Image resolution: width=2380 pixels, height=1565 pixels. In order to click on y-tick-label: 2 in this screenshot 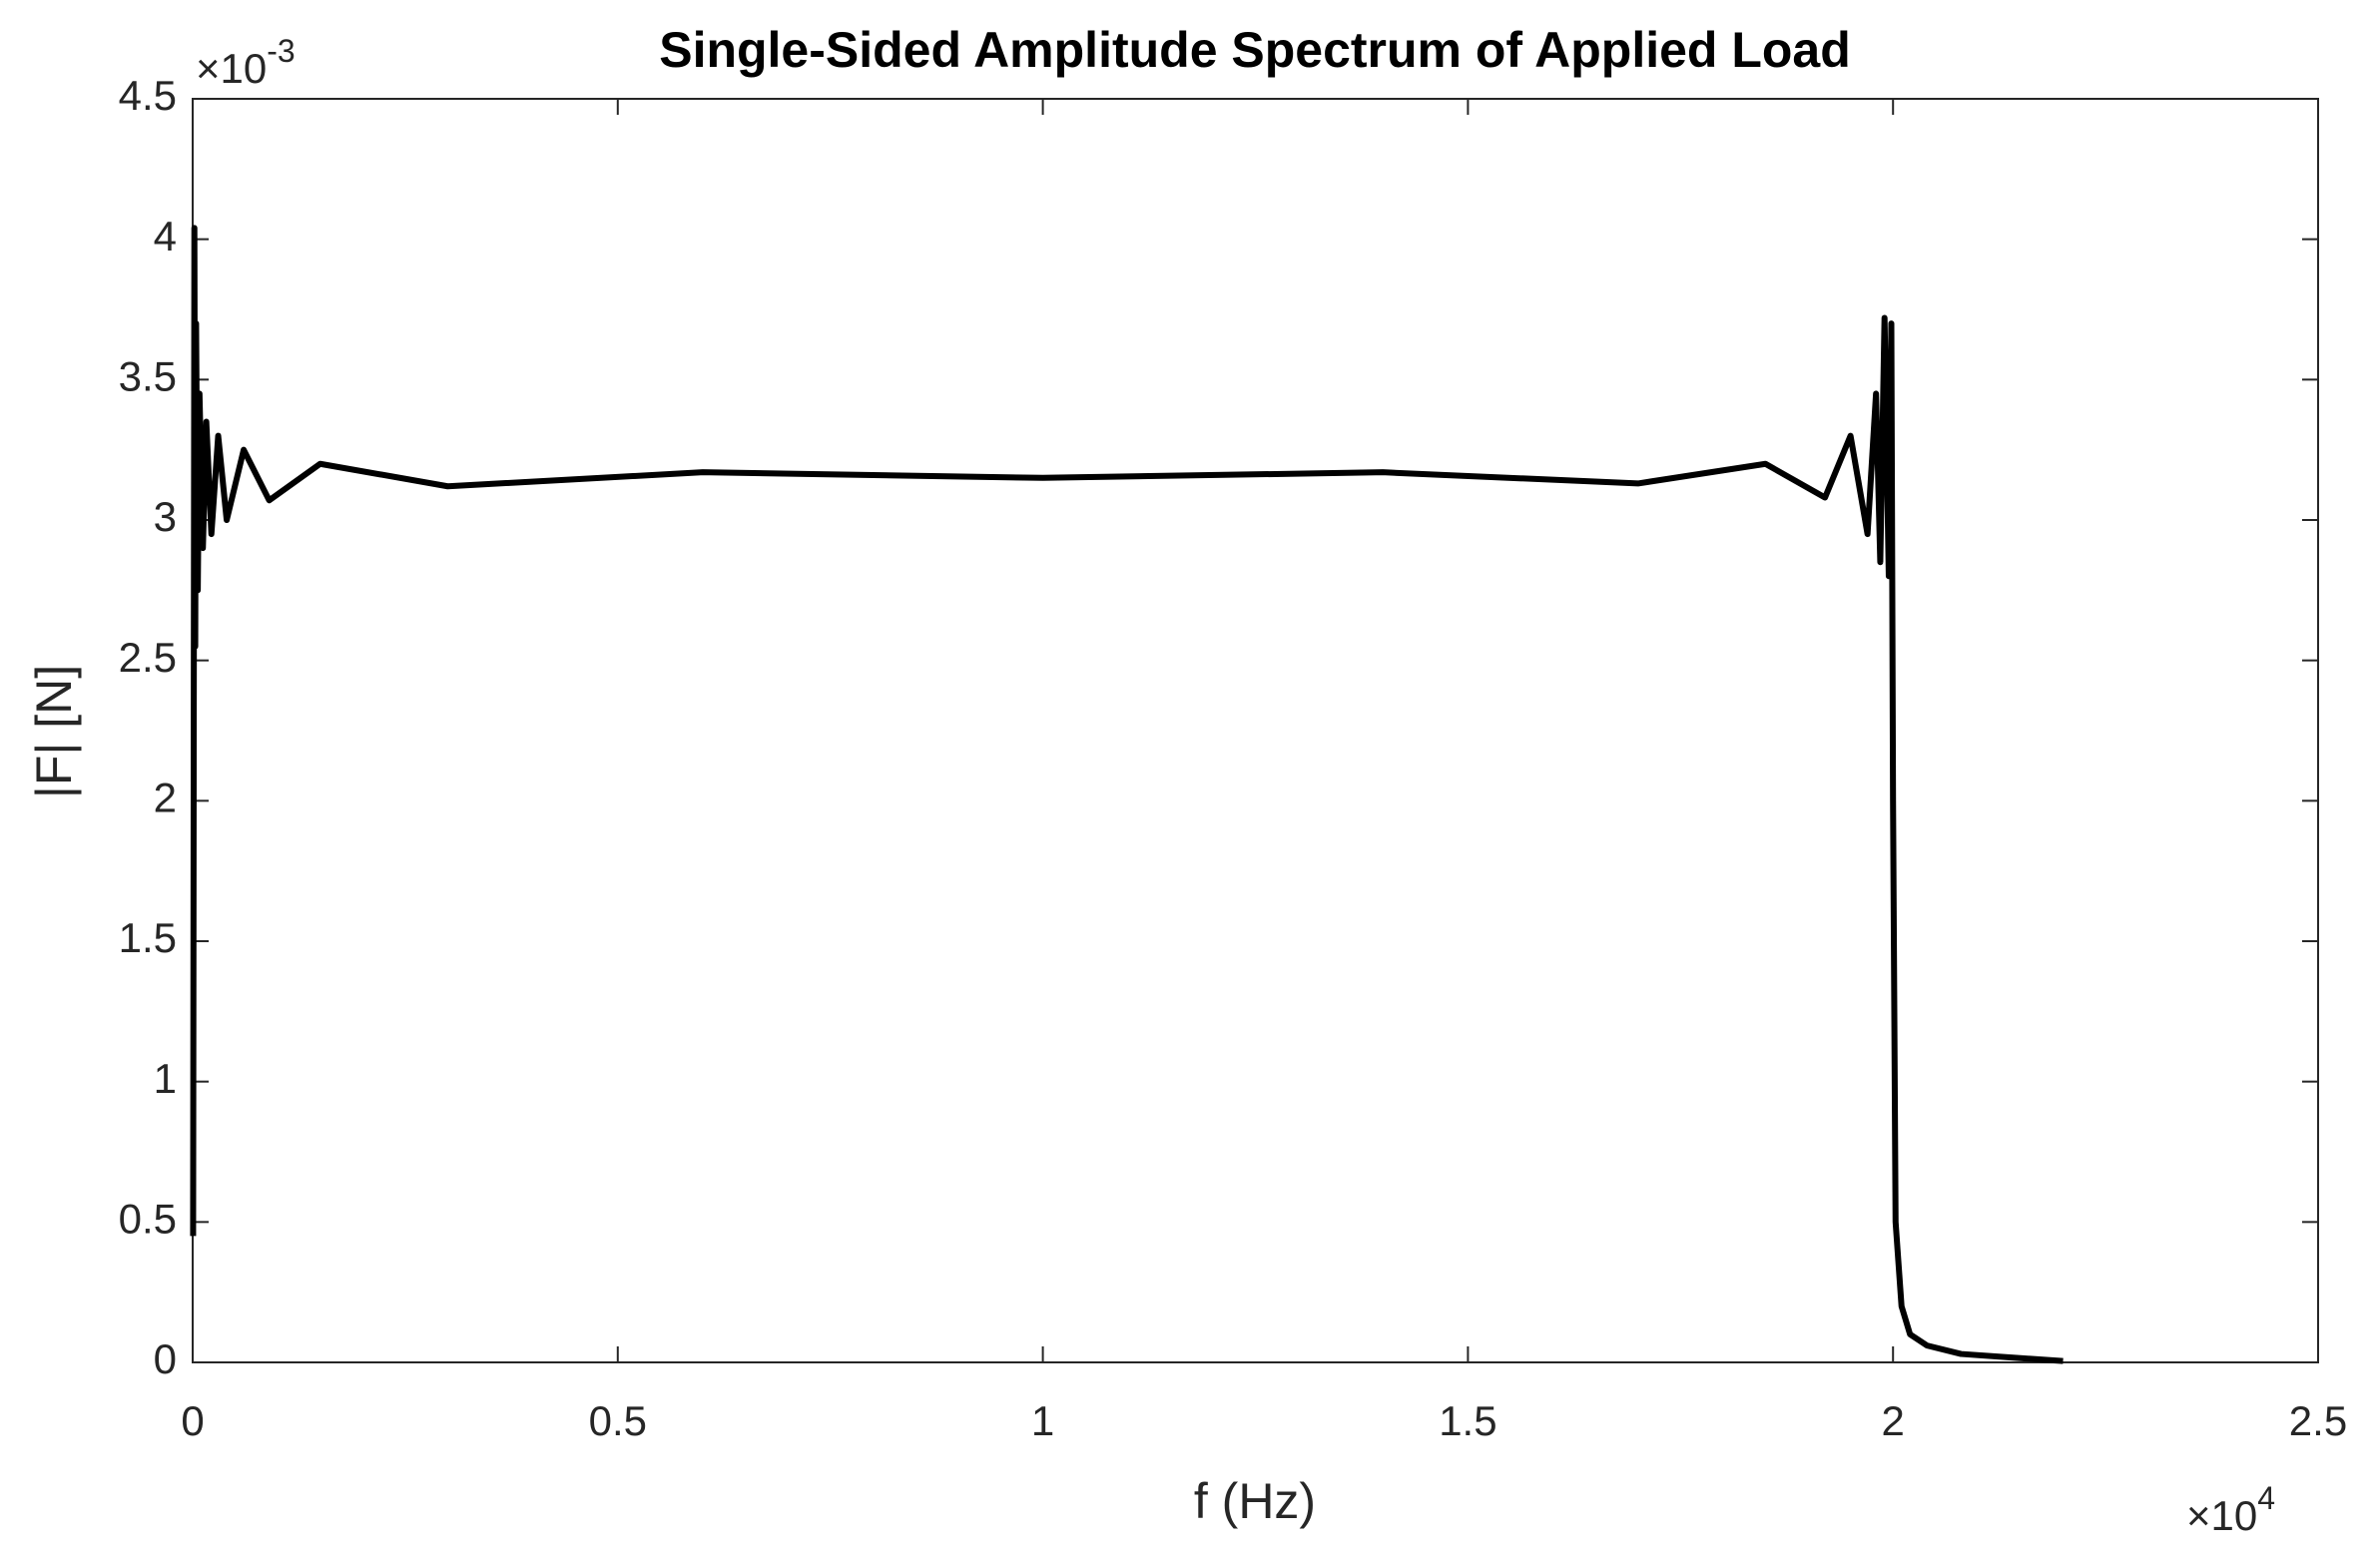, I will do `click(165, 797)`.